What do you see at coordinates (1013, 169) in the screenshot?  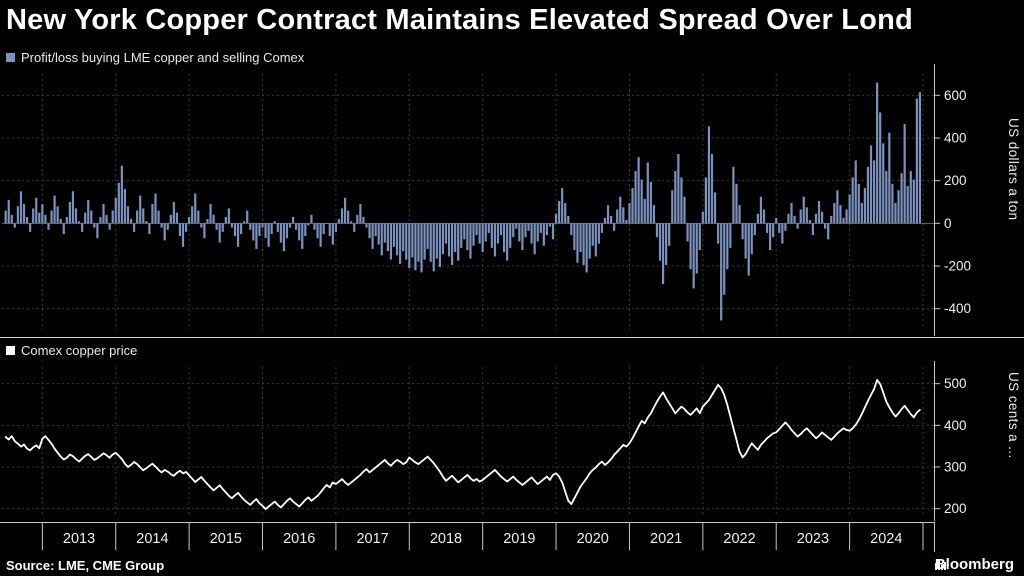 I see `y-axis-title-spread: US dollars a ton` at bounding box center [1013, 169].